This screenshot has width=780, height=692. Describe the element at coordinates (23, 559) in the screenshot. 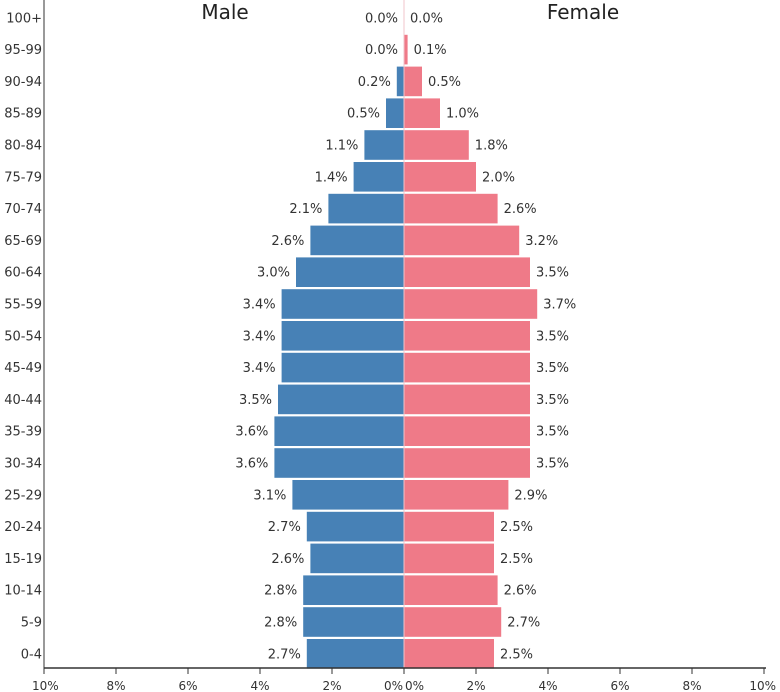

I see `age-group-label: 15-19` at that location.